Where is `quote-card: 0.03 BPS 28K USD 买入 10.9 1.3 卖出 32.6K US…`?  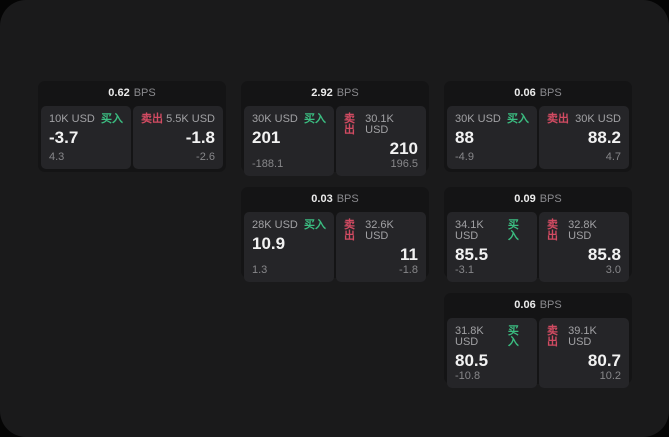
quote-card: 0.03 BPS 28K USD 买入 10.9 1.3 卖出 32.6K US… is located at coordinates (335, 234).